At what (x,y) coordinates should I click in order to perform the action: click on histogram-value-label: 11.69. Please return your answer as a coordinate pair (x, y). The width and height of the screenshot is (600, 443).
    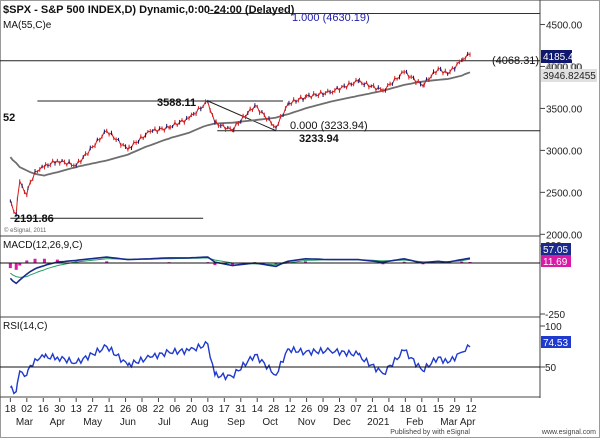
    Looking at the image, I should click on (555, 262).